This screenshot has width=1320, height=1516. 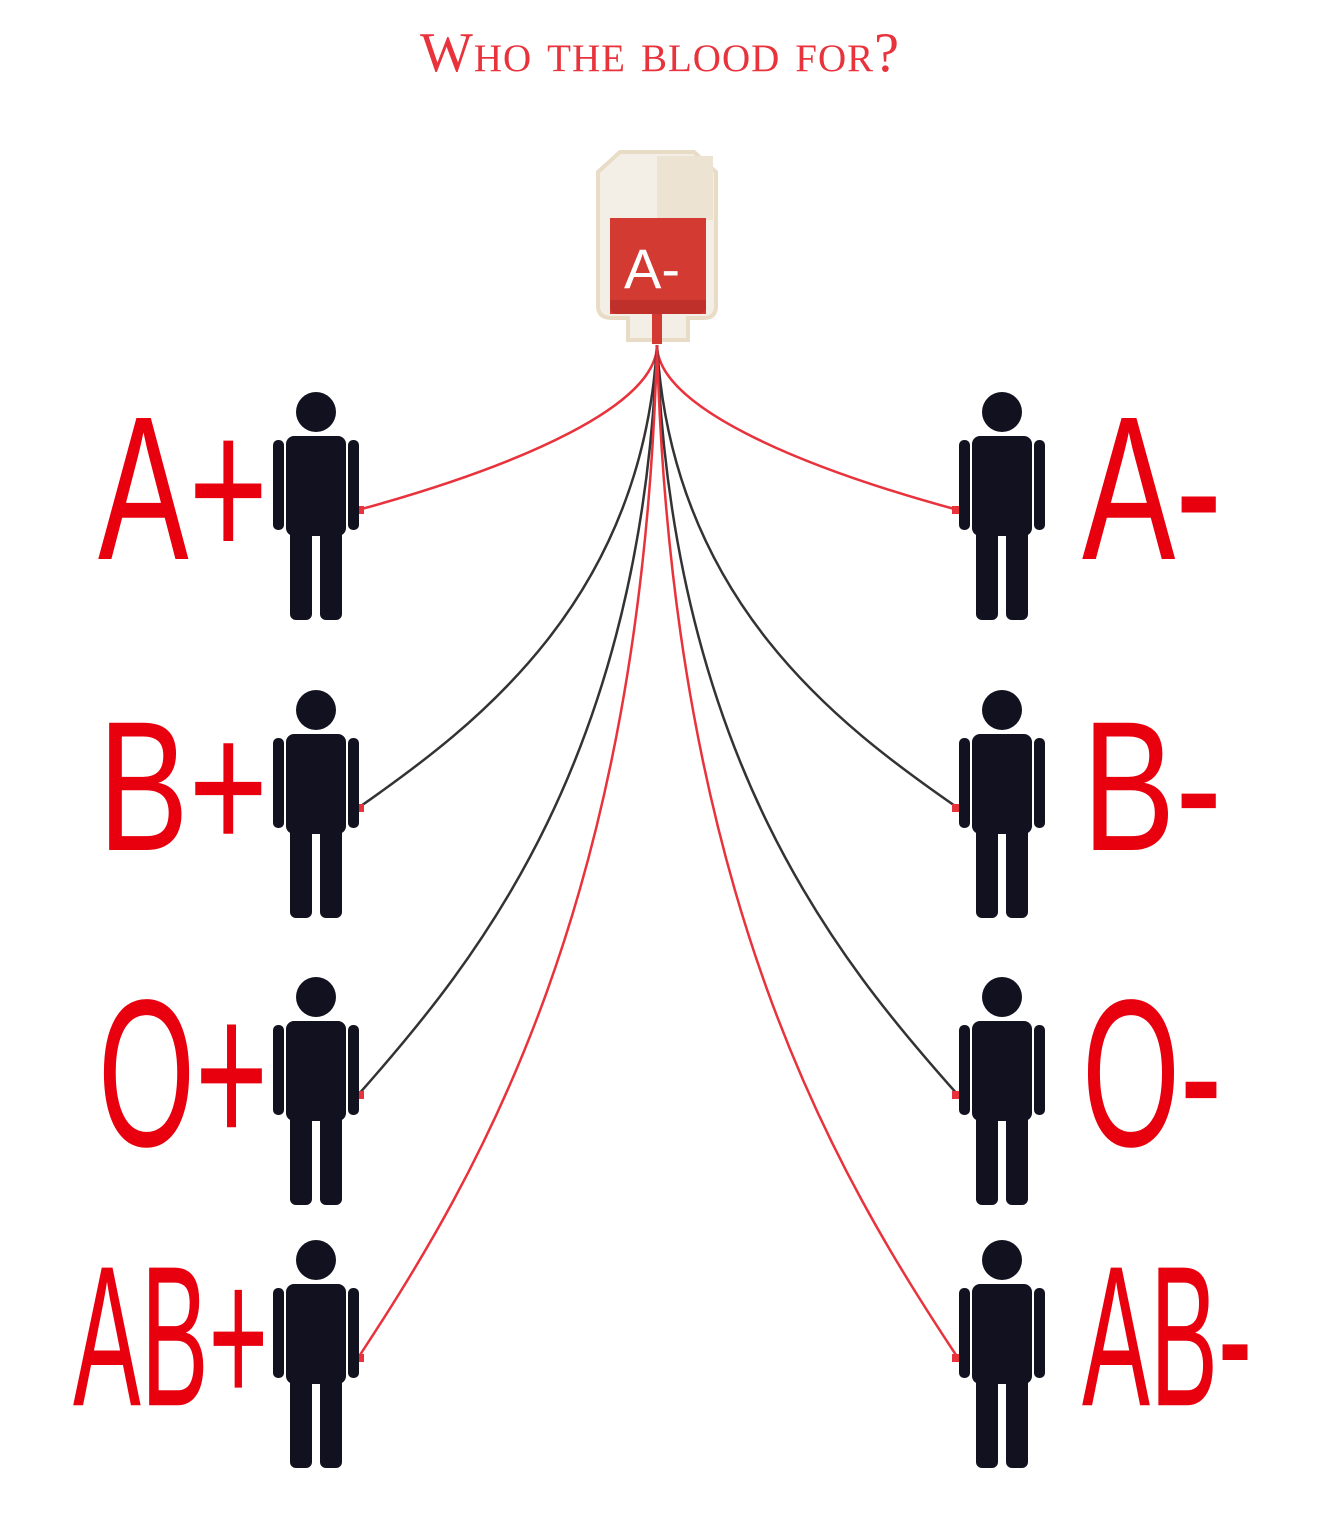 I want to click on blood-bag-fill, so click(x=658, y=266).